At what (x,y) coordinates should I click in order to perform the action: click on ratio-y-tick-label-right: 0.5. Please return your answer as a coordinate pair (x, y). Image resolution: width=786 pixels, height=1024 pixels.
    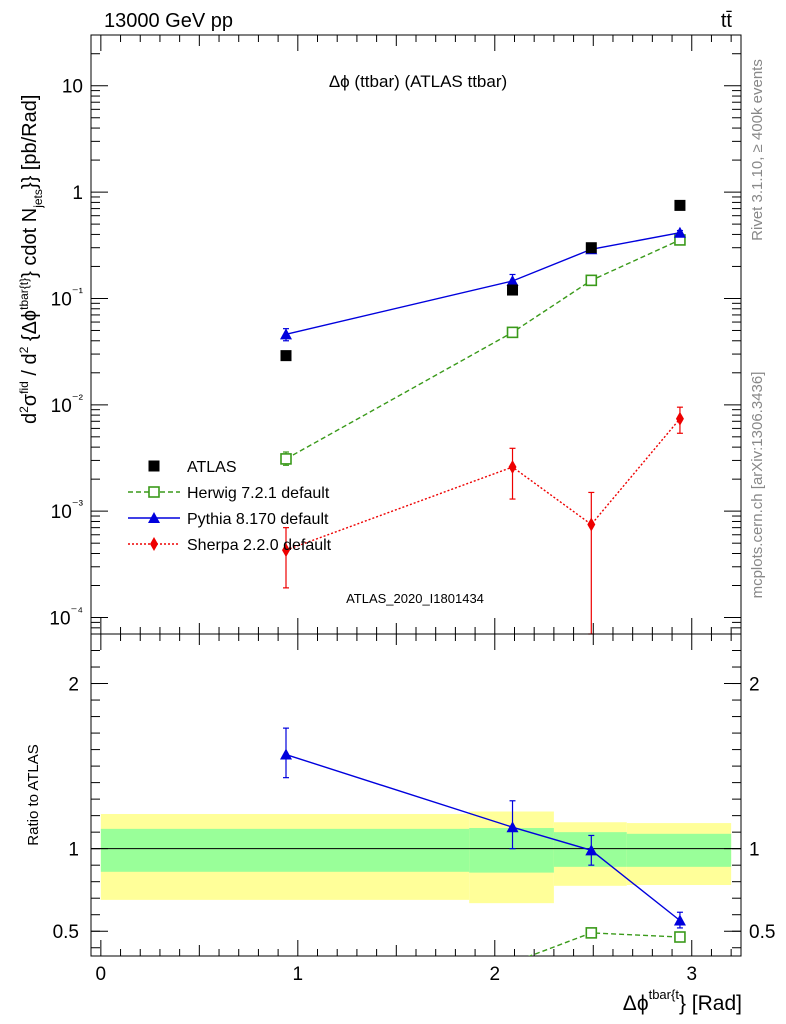
    Looking at the image, I should click on (762, 932).